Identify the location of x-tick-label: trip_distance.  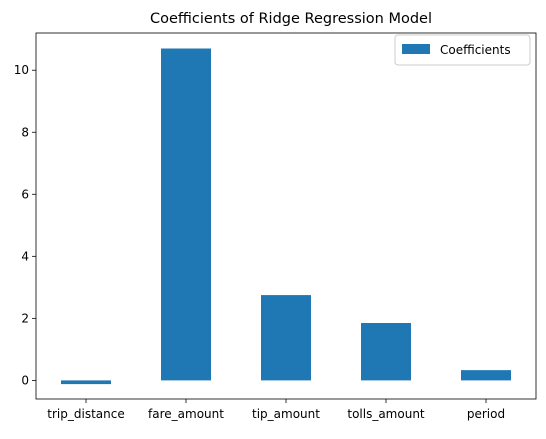
(85, 414).